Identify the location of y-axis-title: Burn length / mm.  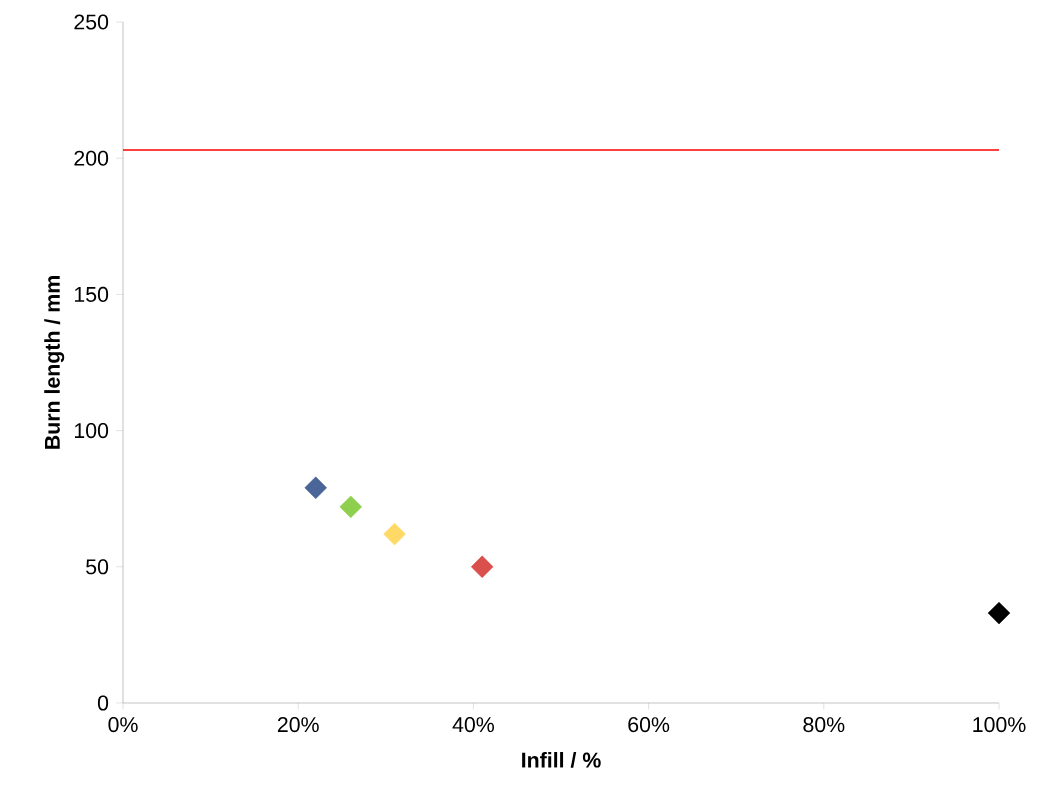
(54, 362).